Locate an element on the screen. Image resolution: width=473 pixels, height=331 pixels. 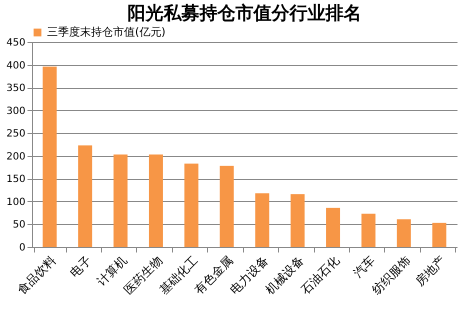
y-tick-label: 100 is located at coordinates (16, 202).